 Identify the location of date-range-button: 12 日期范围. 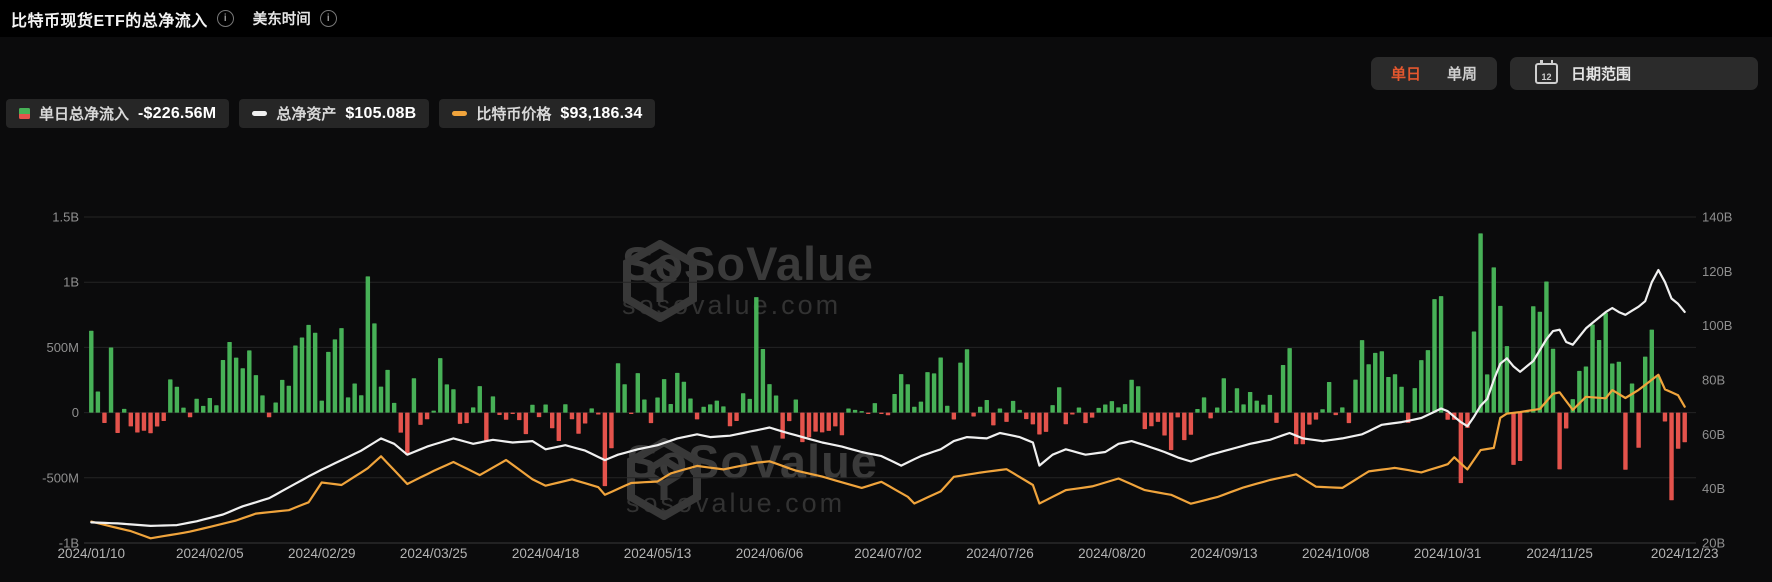
(1634, 73).